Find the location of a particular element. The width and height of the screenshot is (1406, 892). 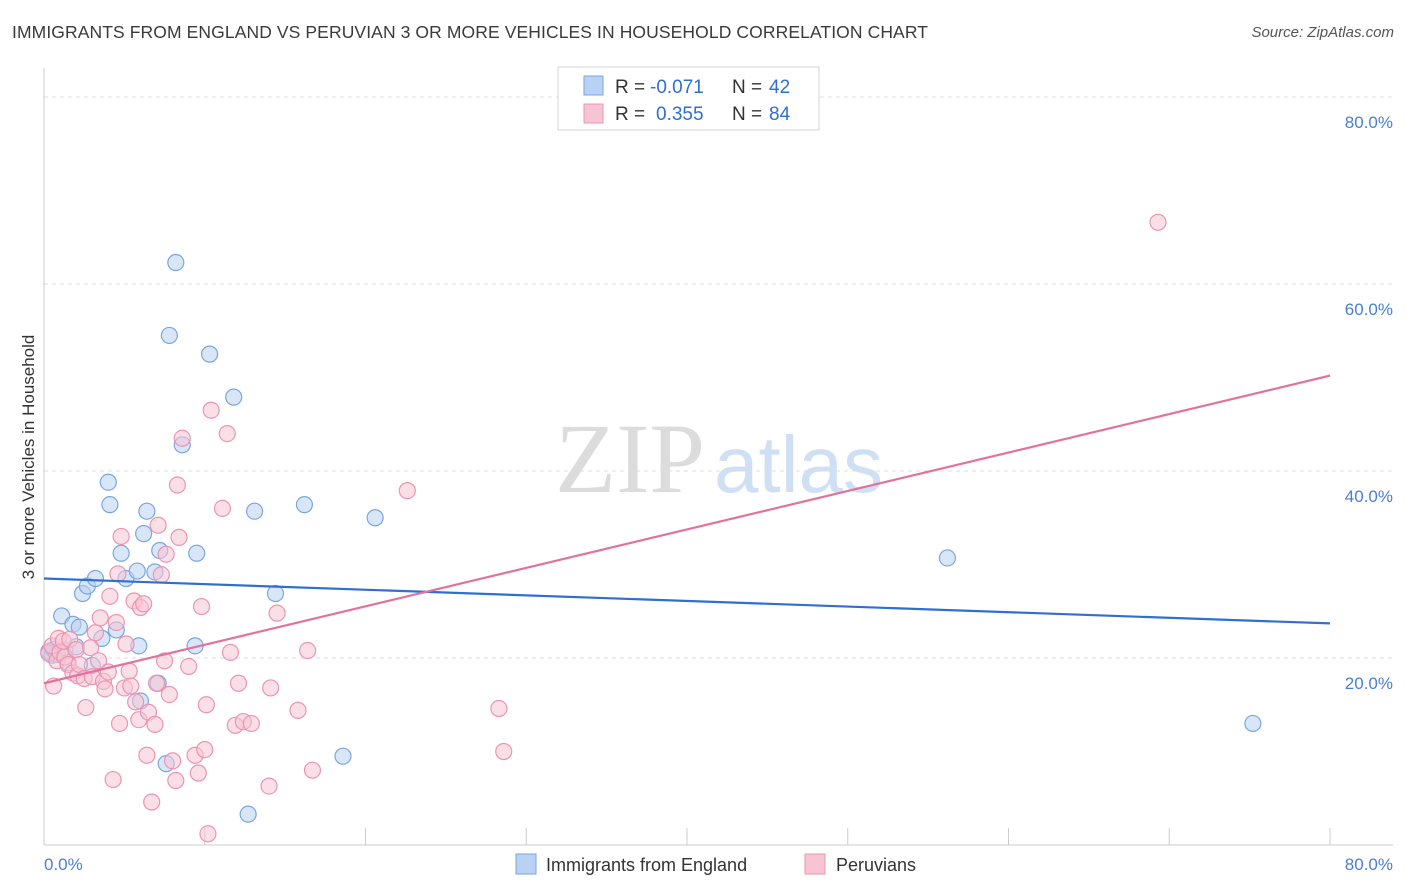

watermark-atlas: atlas is located at coordinates (798, 464).